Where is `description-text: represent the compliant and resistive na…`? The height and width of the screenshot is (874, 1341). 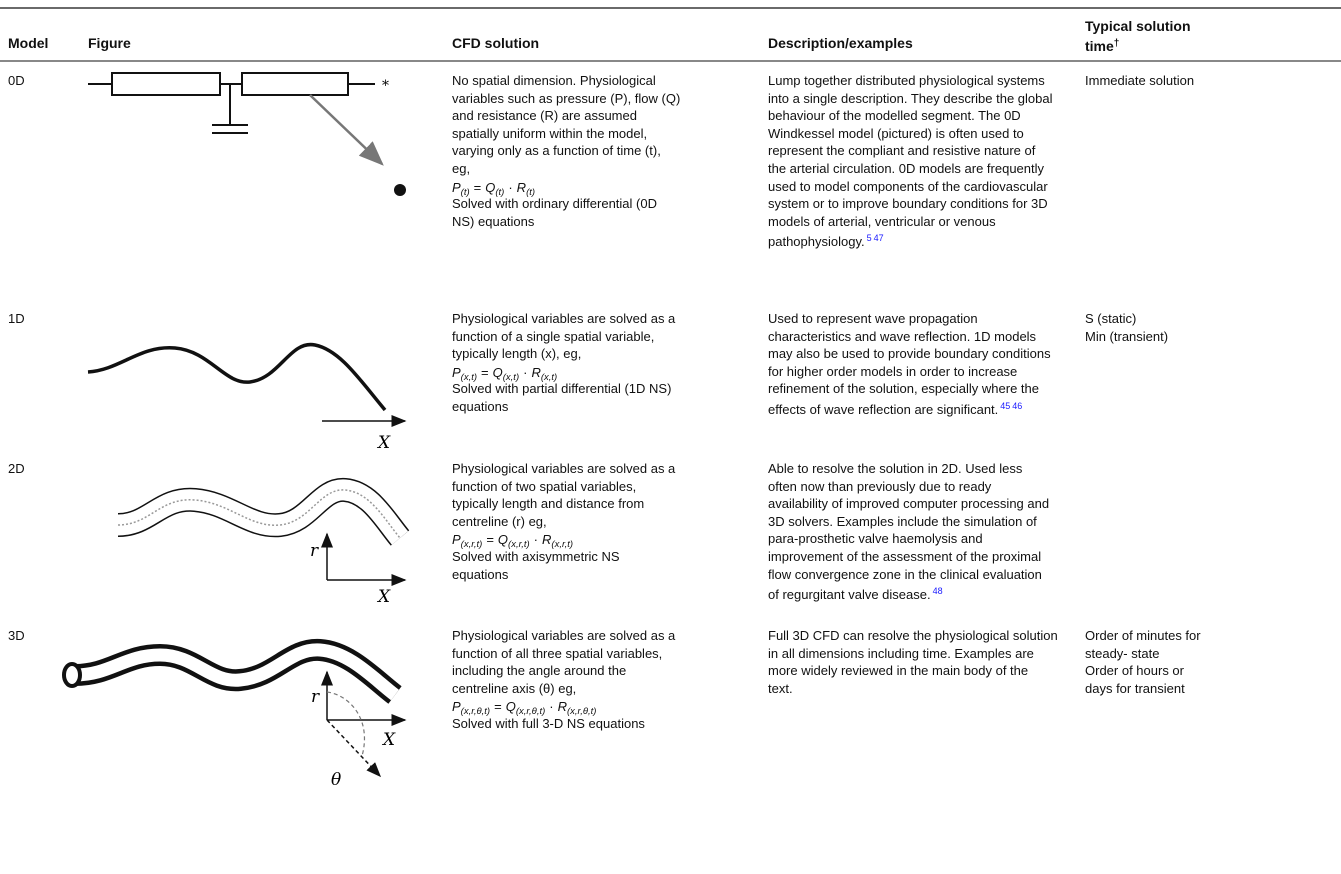 description-text: represent the compliant and resistive na… is located at coordinates (902, 151).